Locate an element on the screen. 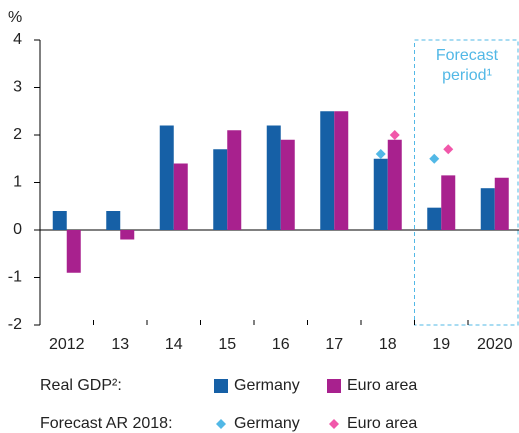 Image resolution: width=519 pixels, height=433 pixels. x-tick-label: 2020 is located at coordinates (495, 344).